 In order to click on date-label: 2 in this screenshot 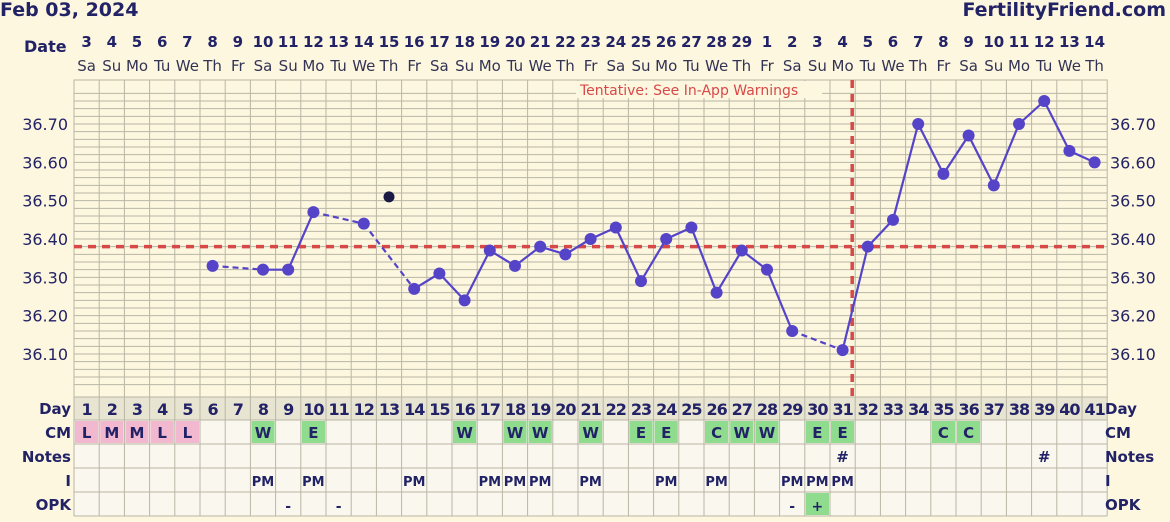, I will do `click(792, 42)`.